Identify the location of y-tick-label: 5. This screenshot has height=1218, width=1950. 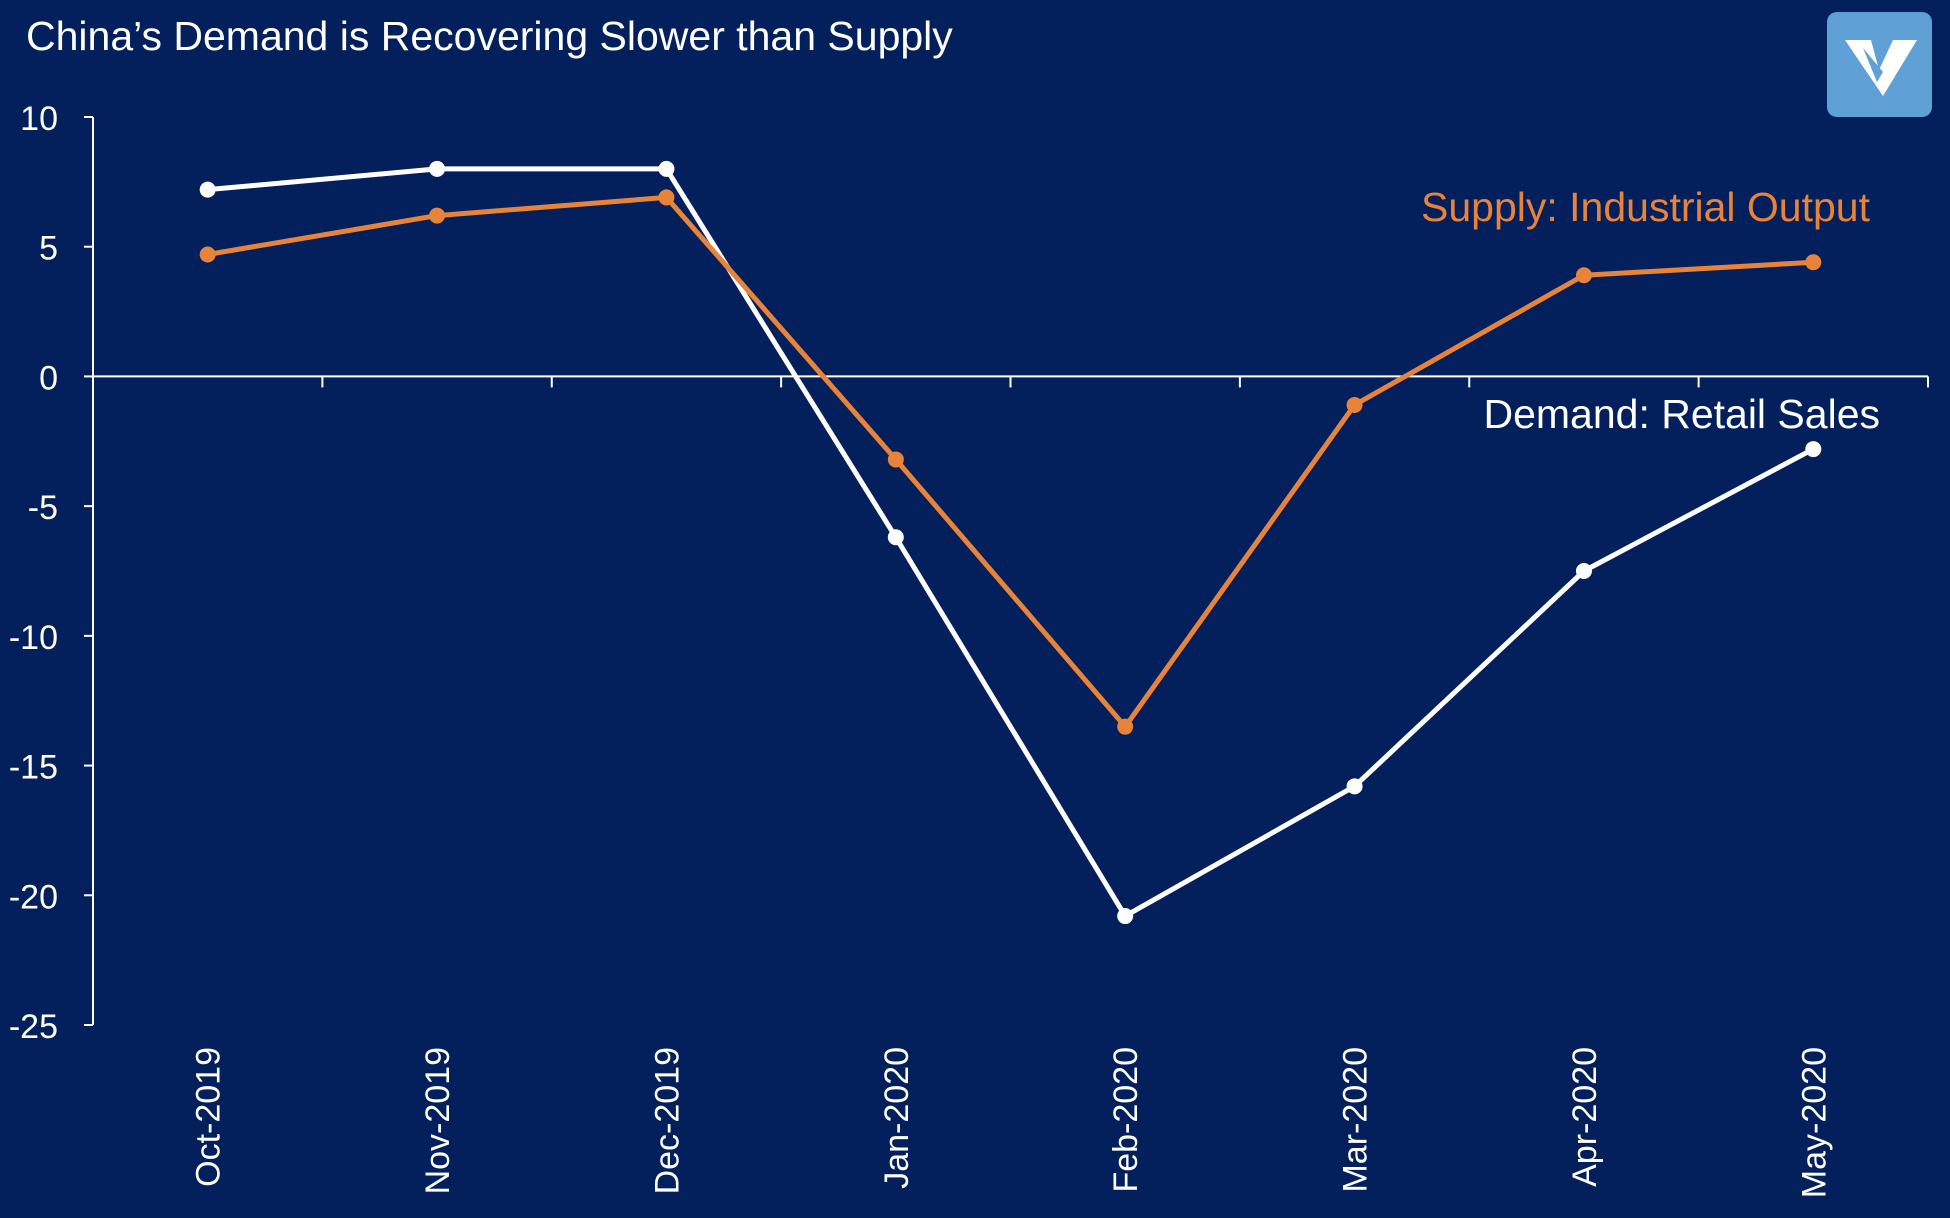
(48, 249).